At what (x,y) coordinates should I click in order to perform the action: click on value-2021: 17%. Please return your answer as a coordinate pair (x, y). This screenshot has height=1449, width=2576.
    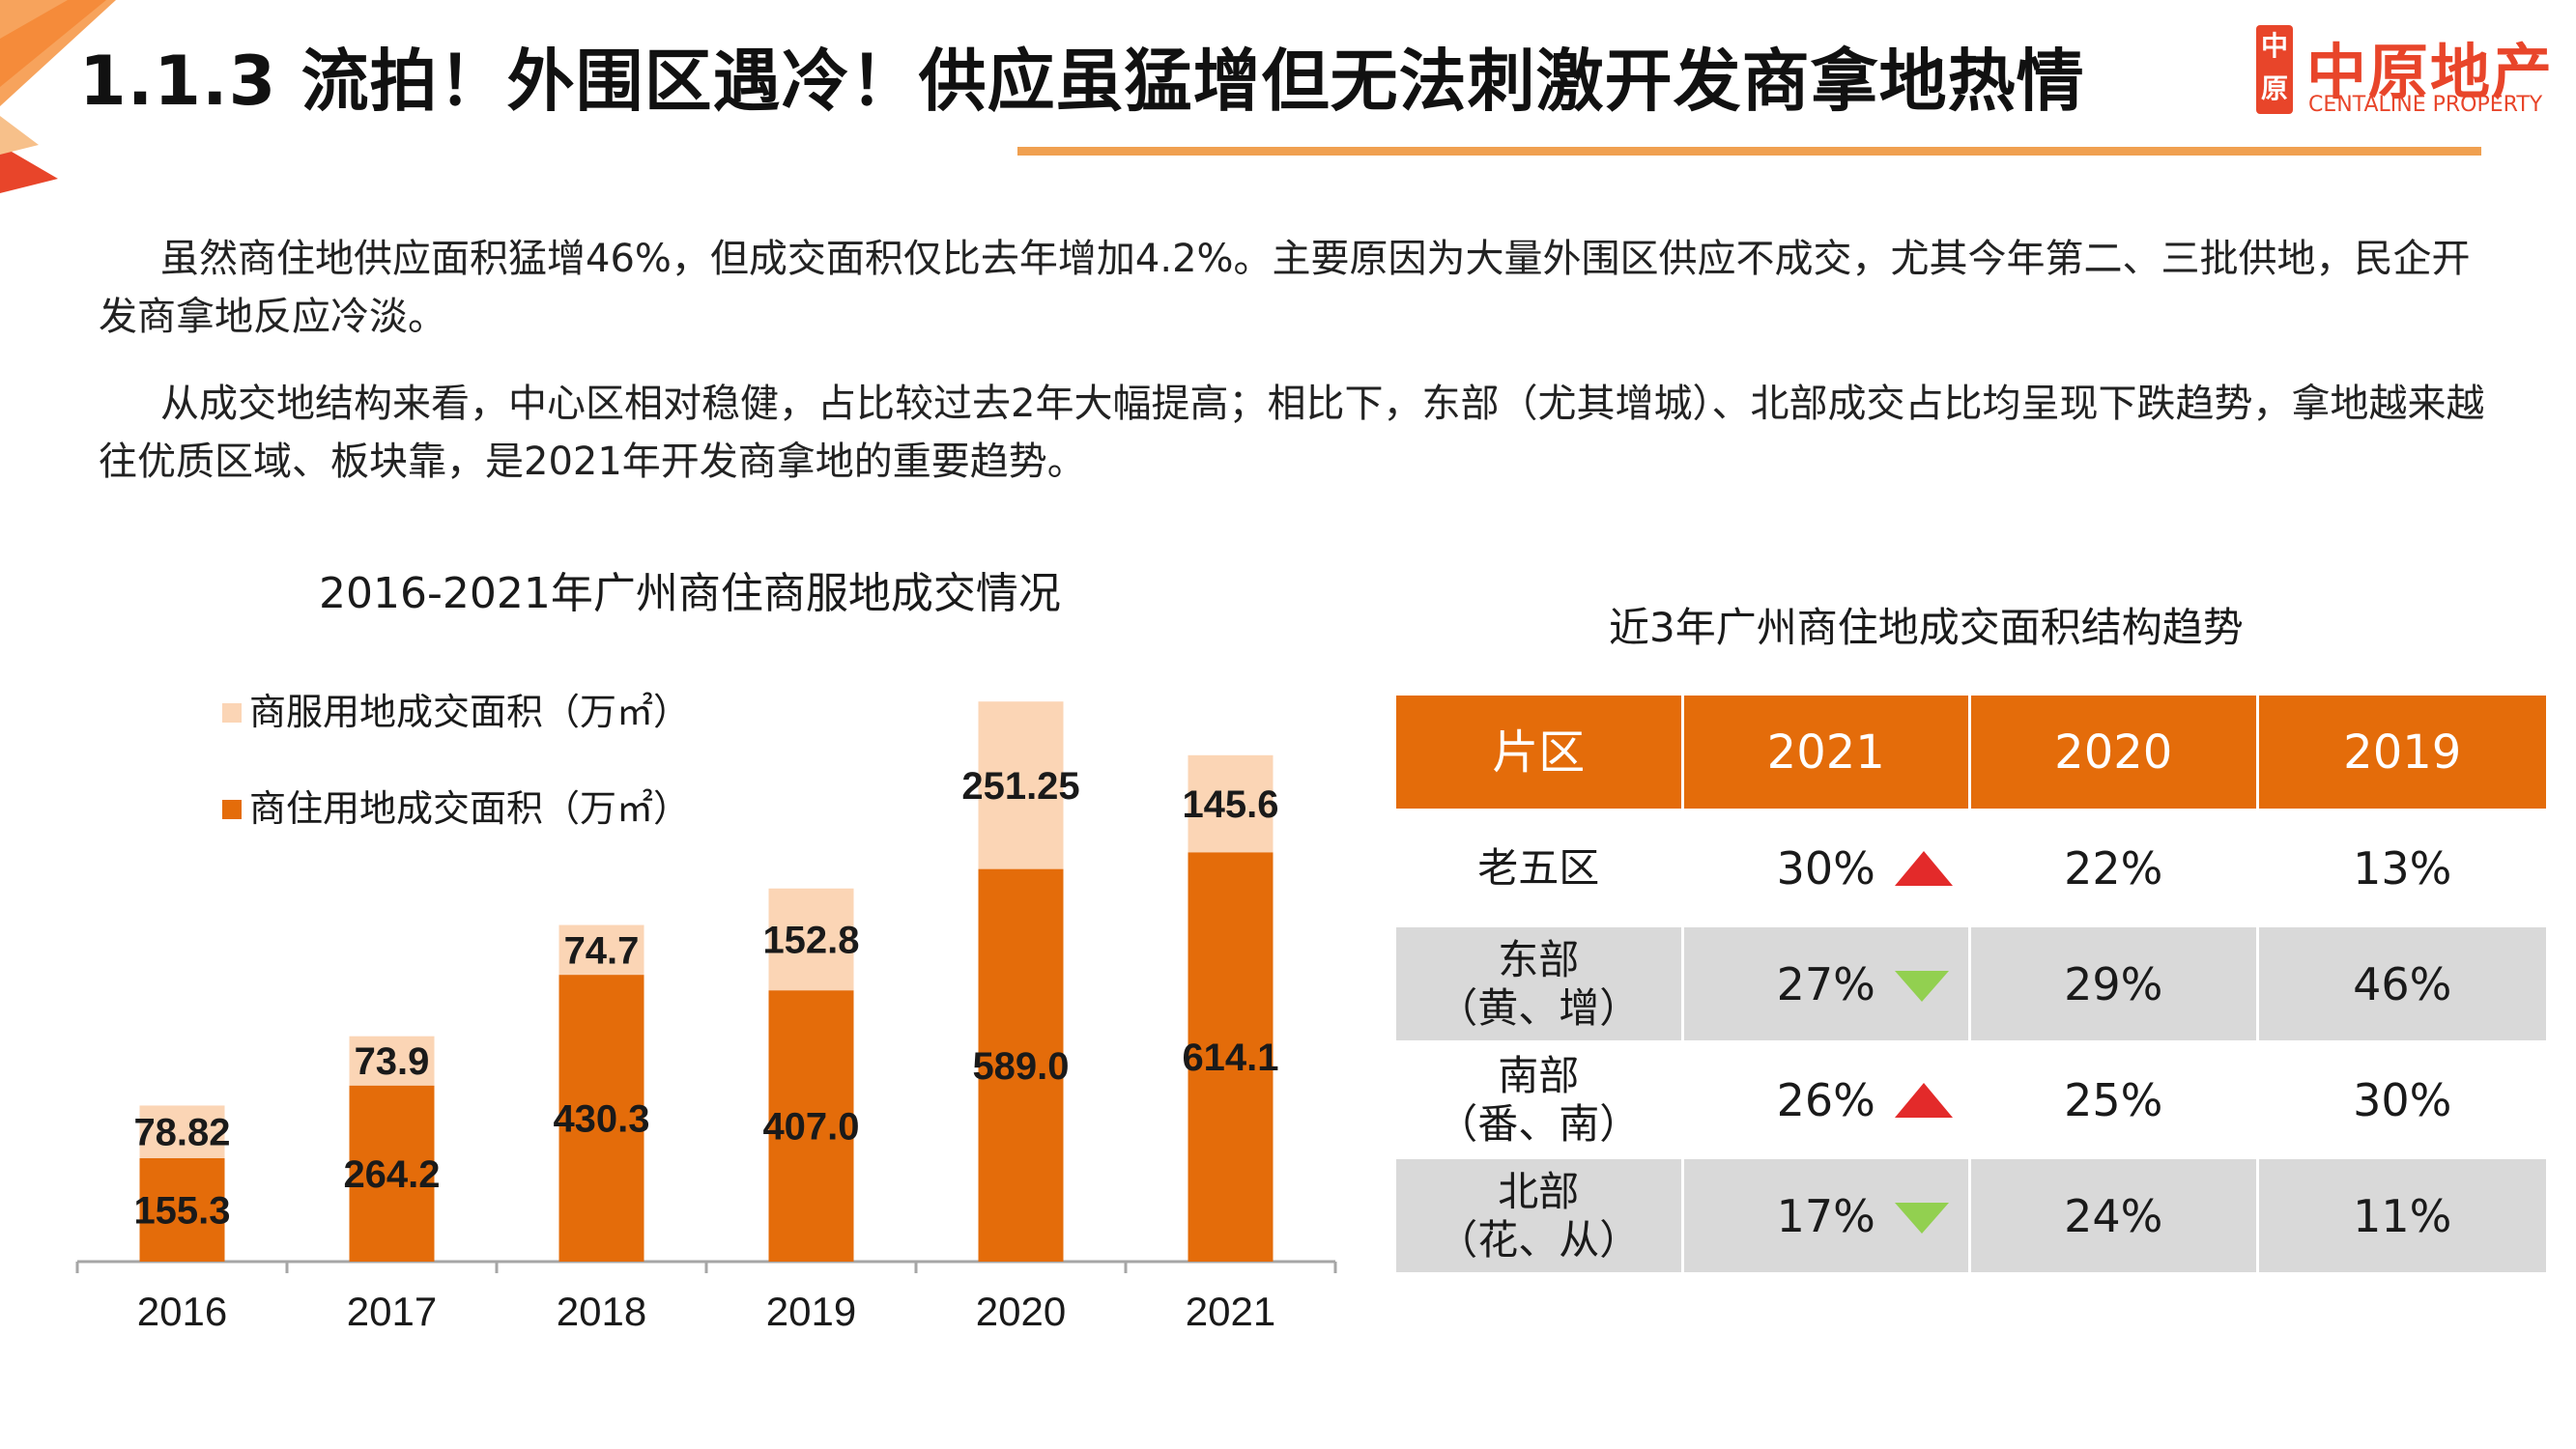
    Looking at the image, I should click on (1828, 1215).